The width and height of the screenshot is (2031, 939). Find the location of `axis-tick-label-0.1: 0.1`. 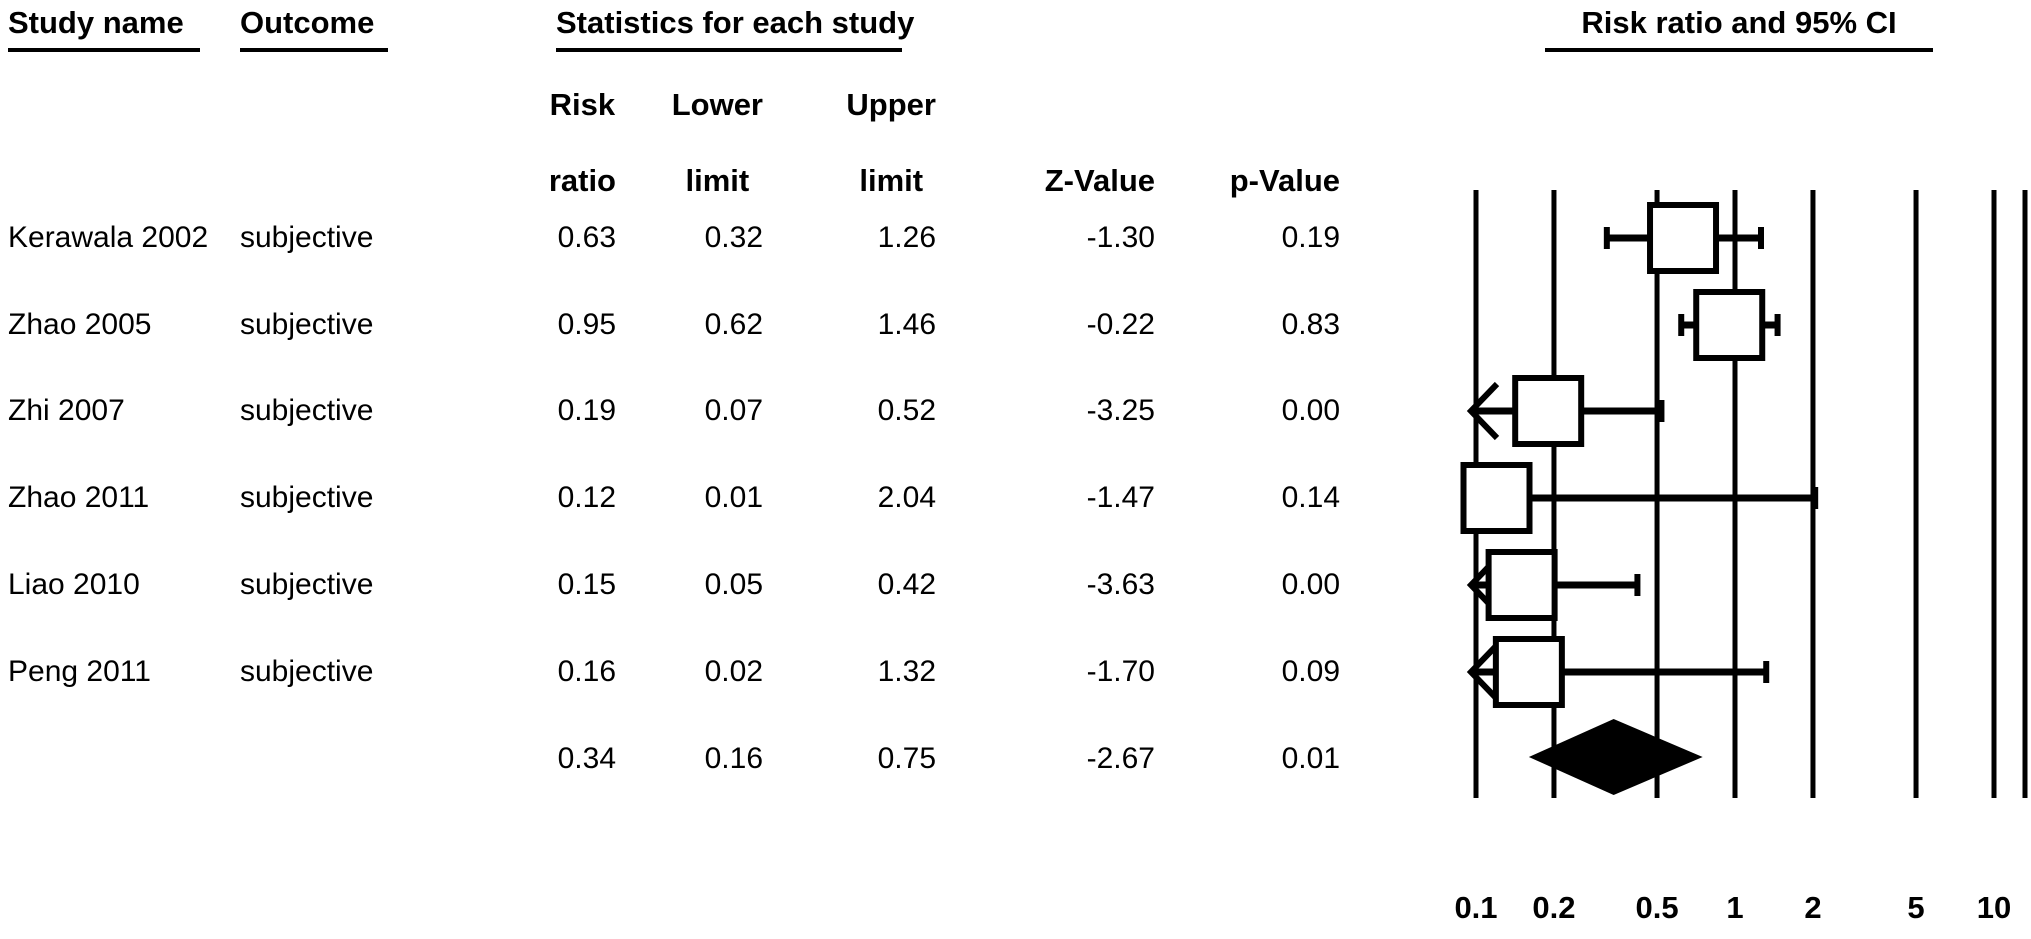

axis-tick-label-0.1: 0.1 is located at coordinates (1475, 907).